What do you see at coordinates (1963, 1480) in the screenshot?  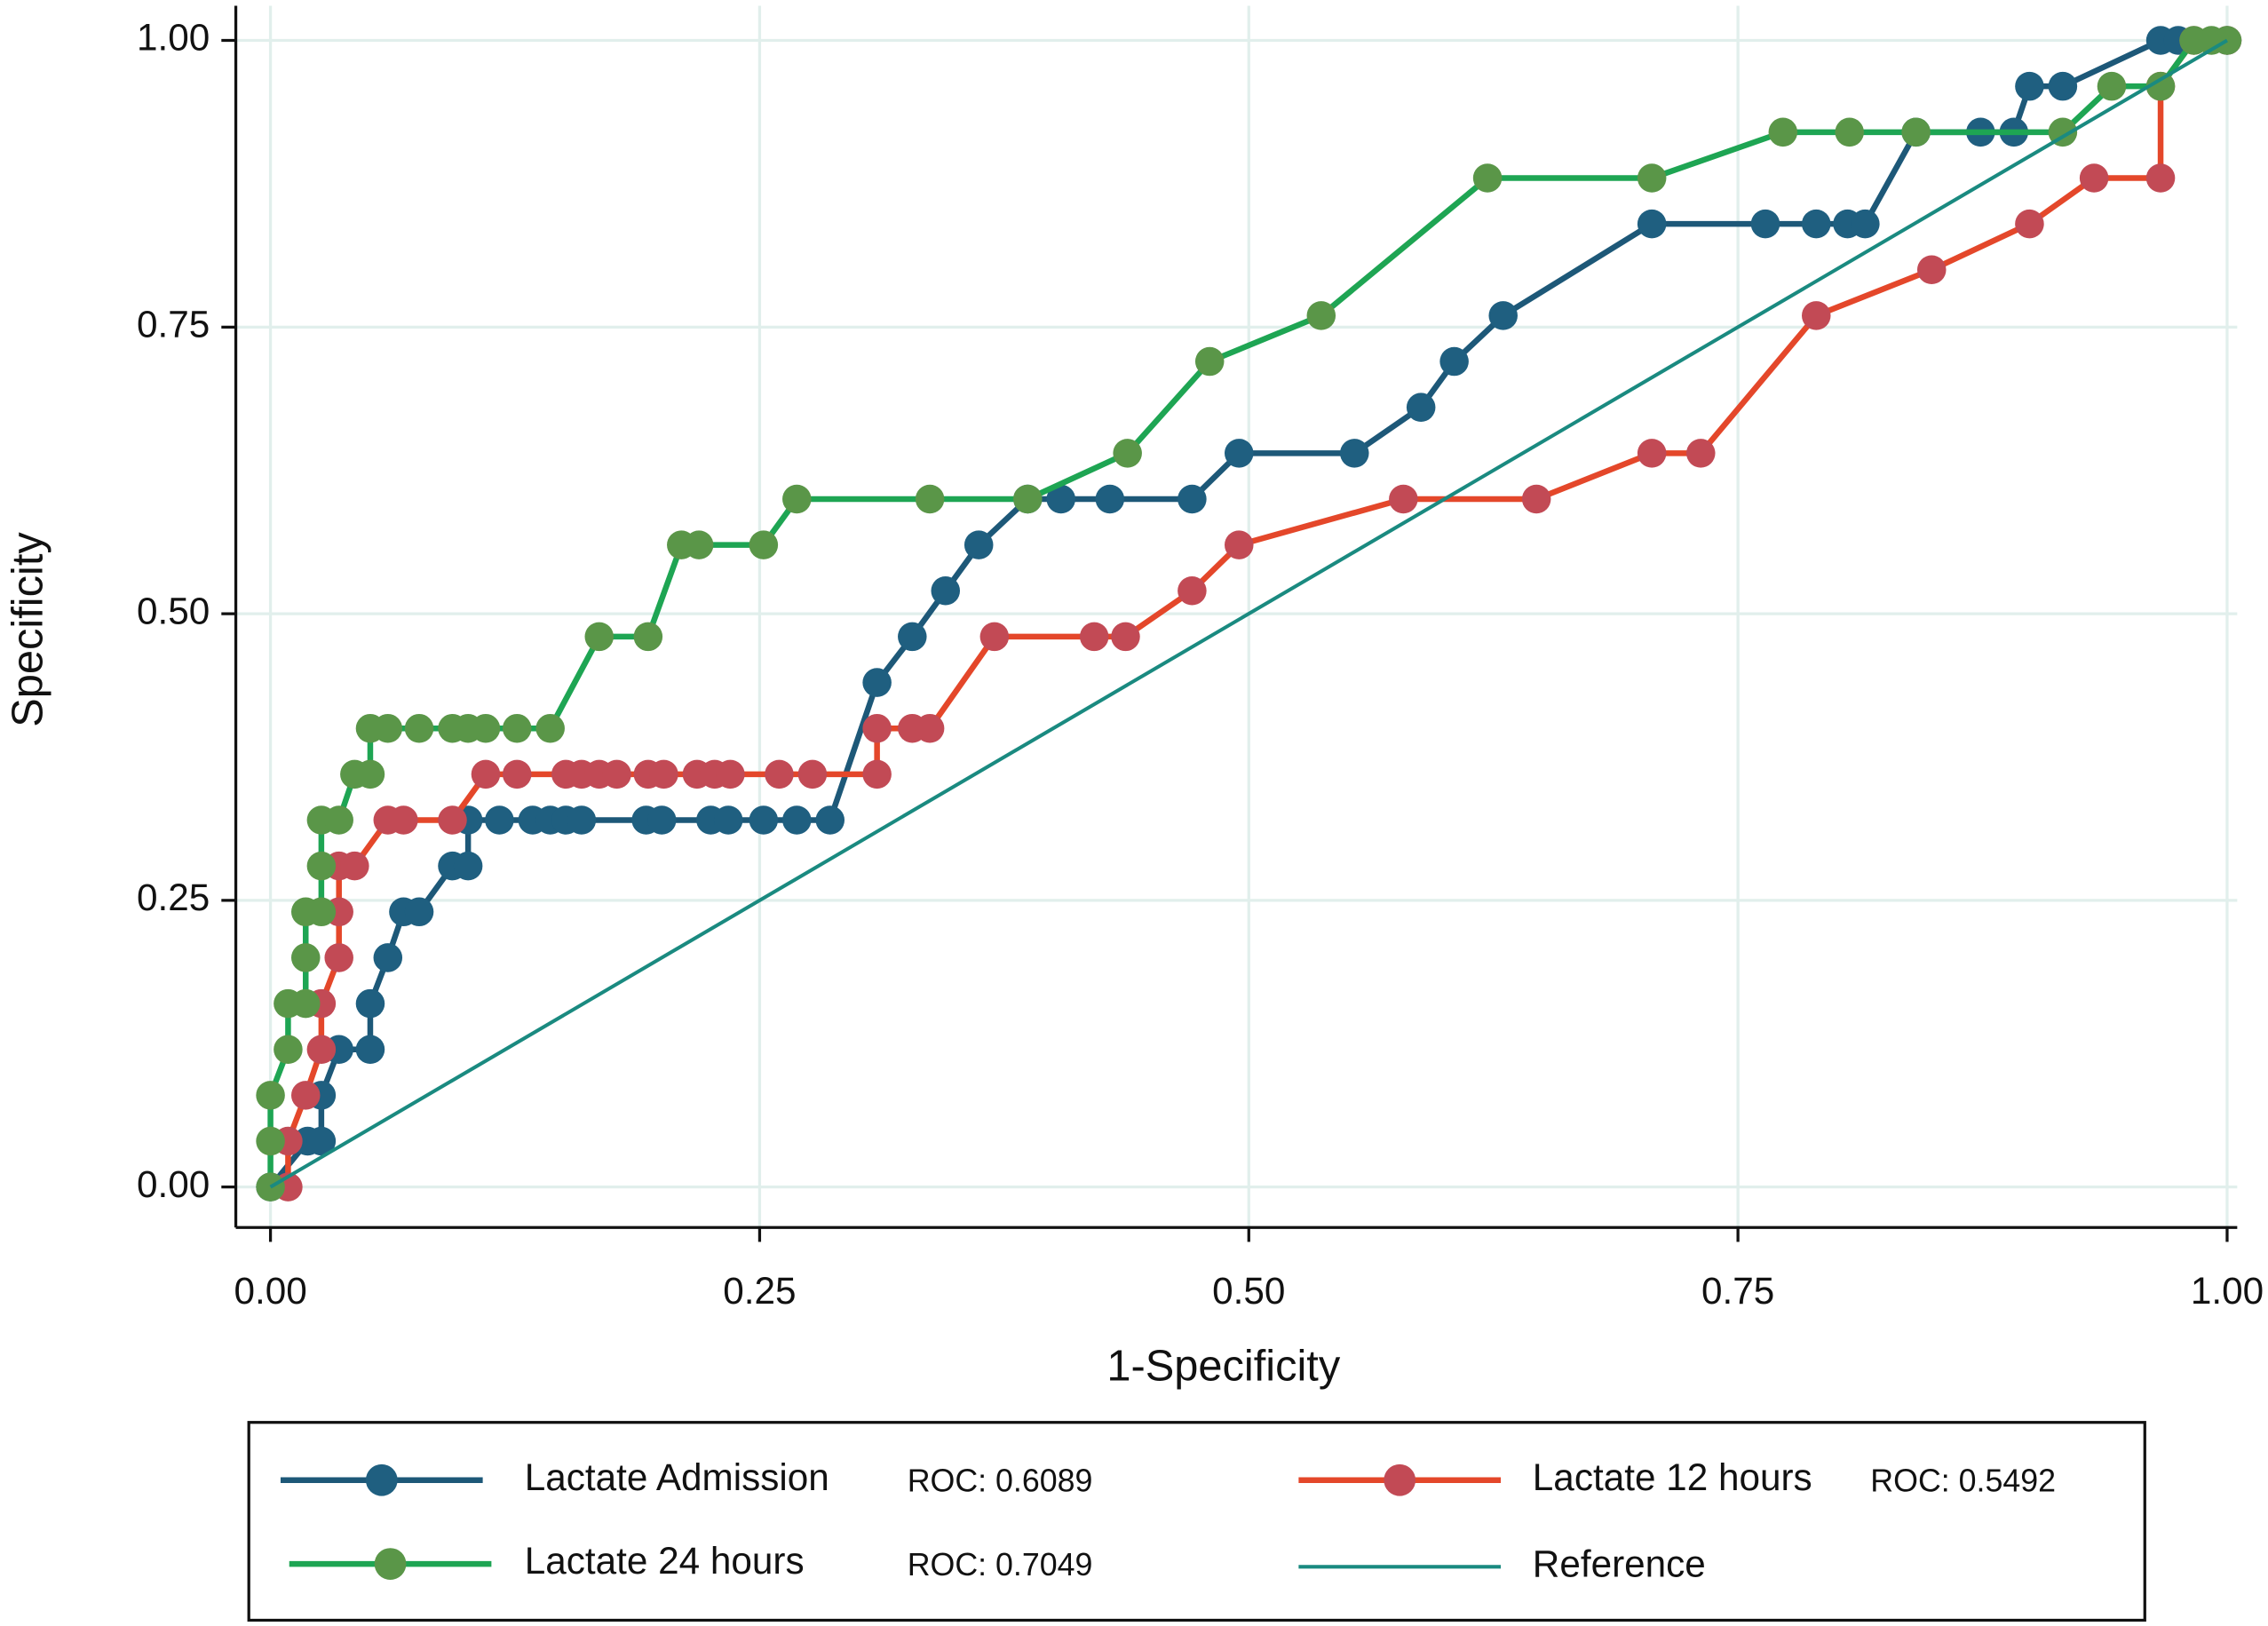 I see `legend-roc: ROC: 0.5492` at bounding box center [1963, 1480].